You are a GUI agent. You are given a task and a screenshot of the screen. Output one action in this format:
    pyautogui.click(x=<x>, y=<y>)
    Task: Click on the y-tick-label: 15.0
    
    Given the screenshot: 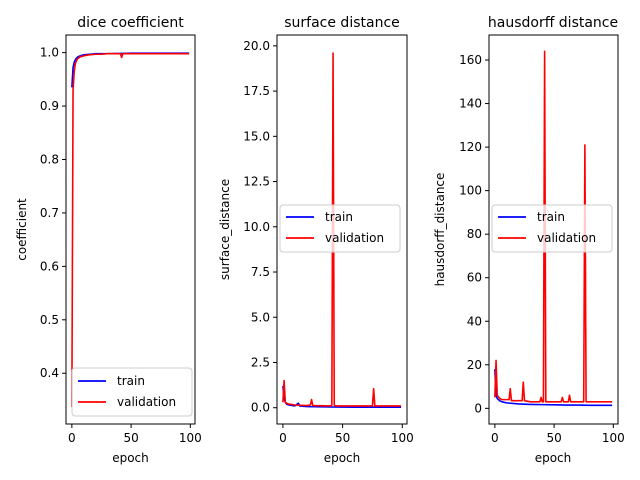 What is the action you would take?
    pyautogui.click(x=256, y=136)
    